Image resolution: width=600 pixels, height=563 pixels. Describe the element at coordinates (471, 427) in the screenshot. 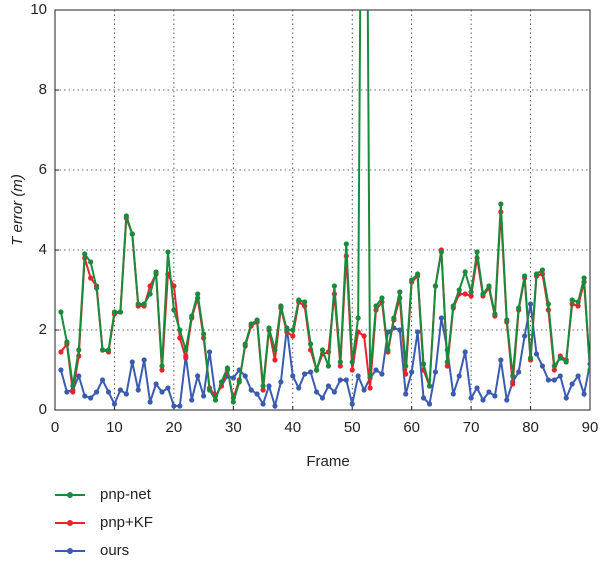

I see `x-tick-label: 70` at that location.